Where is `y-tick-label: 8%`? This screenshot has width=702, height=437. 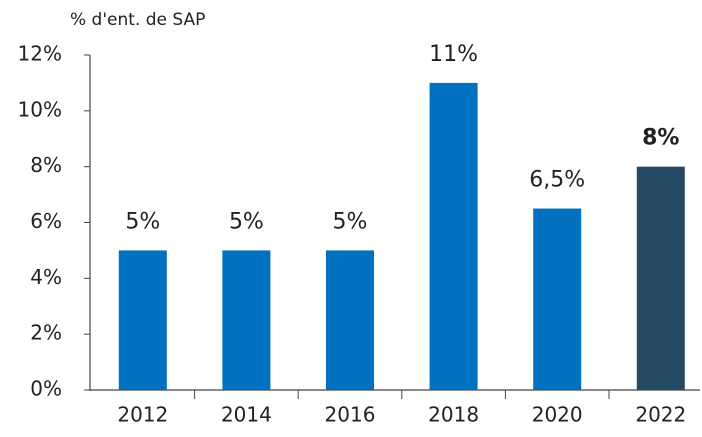
y-tick-label: 8% is located at coordinates (46, 165).